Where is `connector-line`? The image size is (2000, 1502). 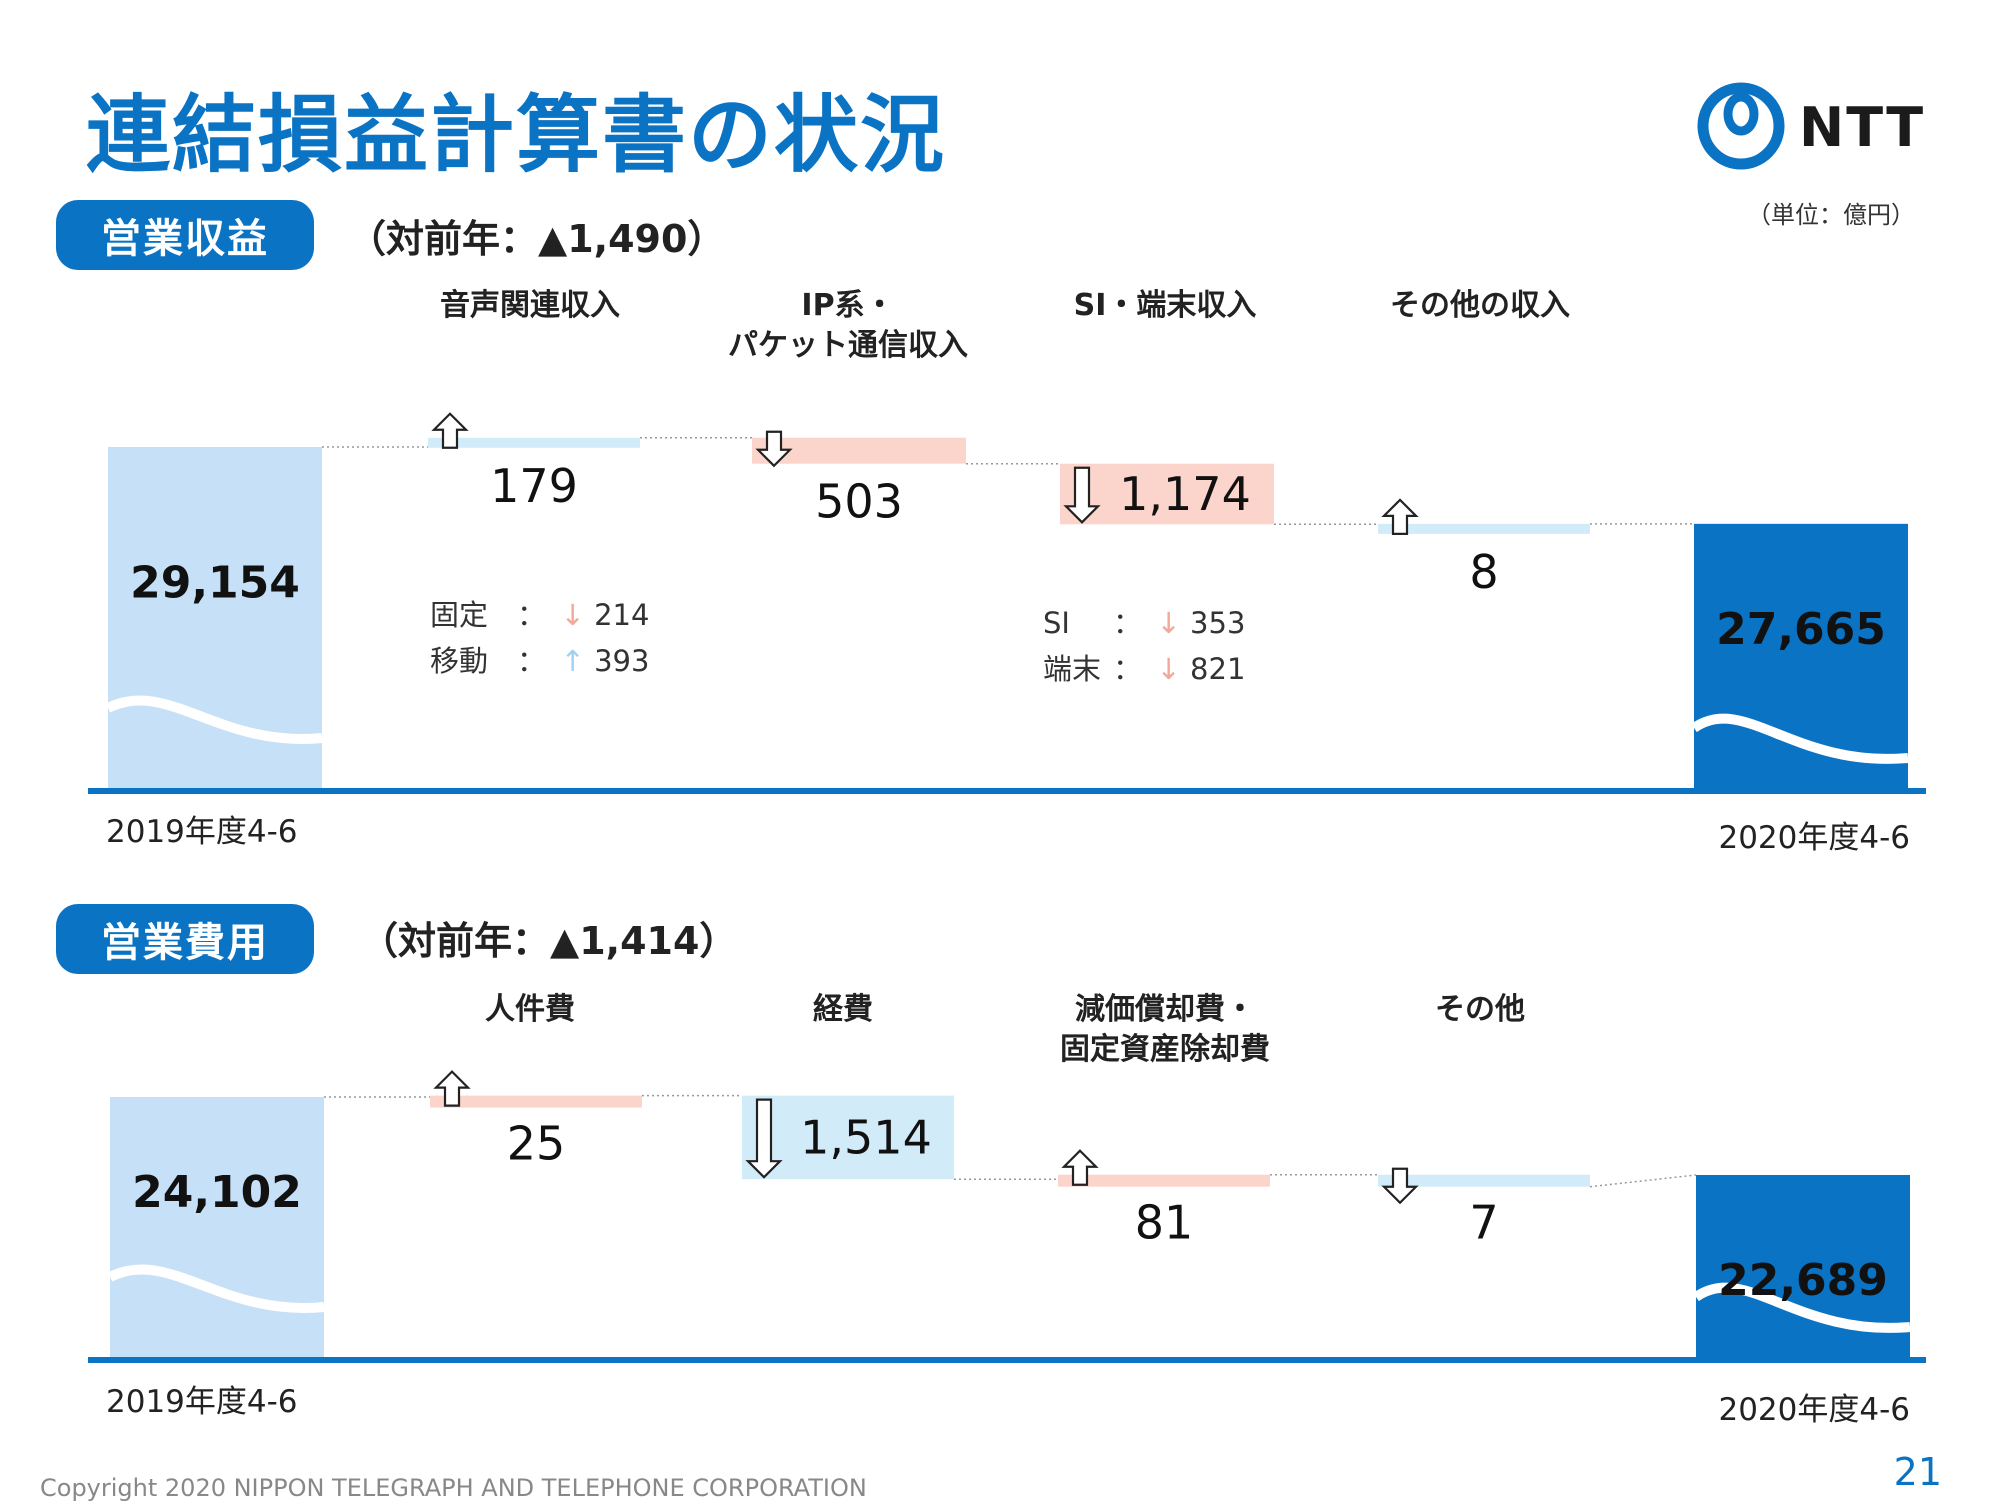
connector-line is located at coordinates (1643, 1181).